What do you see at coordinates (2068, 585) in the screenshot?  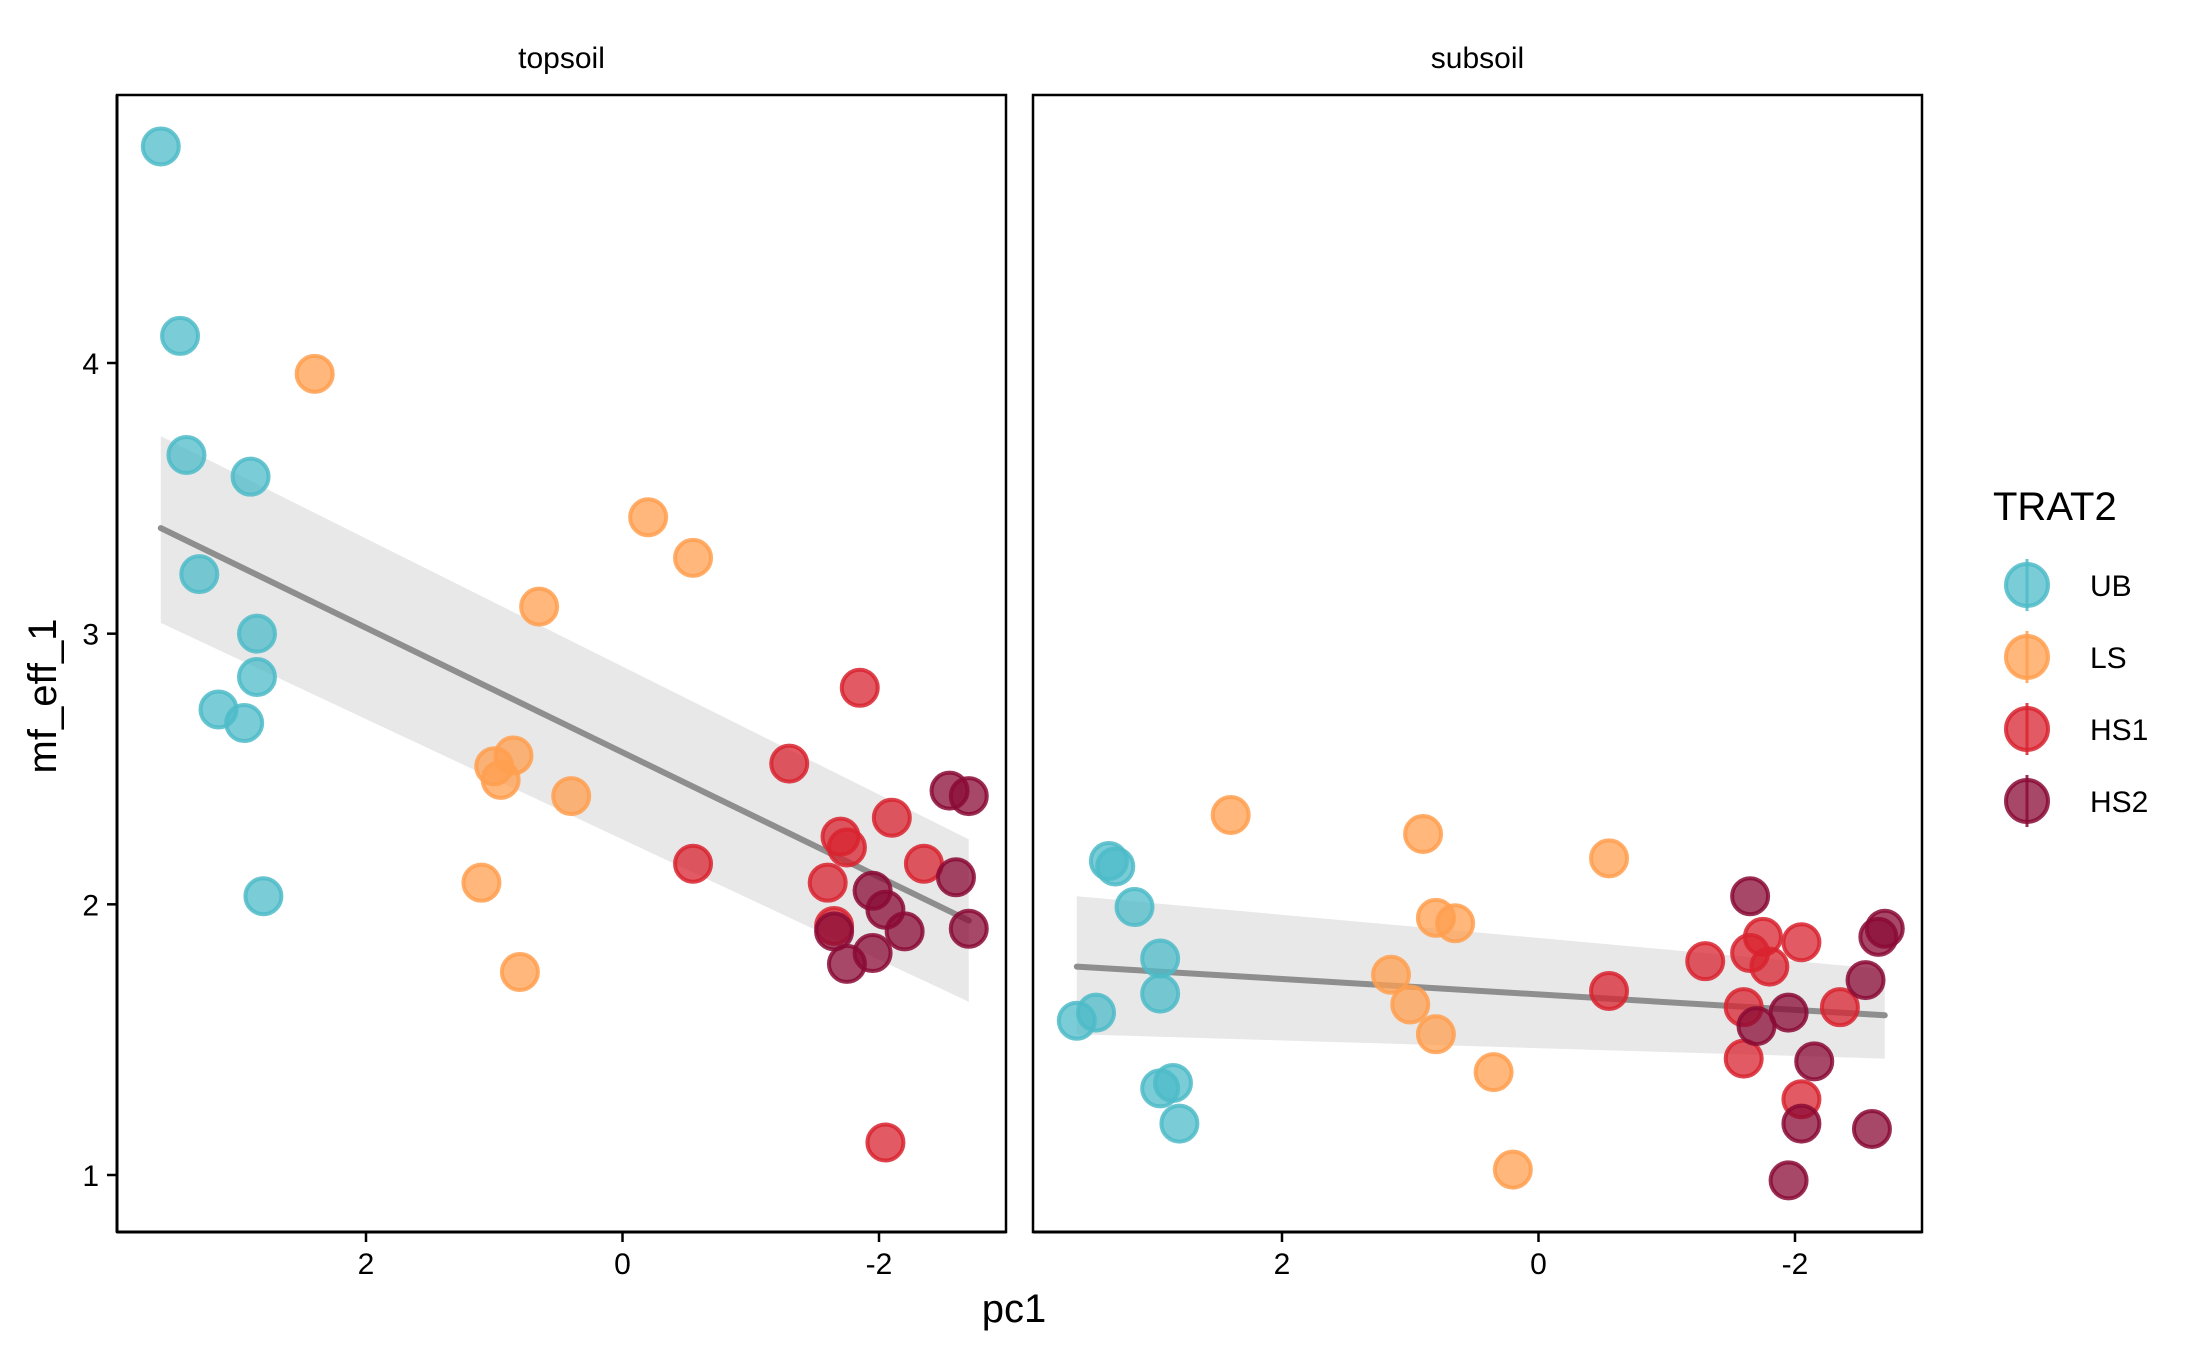 I see `legend-item-ub: UB` at bounding box center [2068, 585].